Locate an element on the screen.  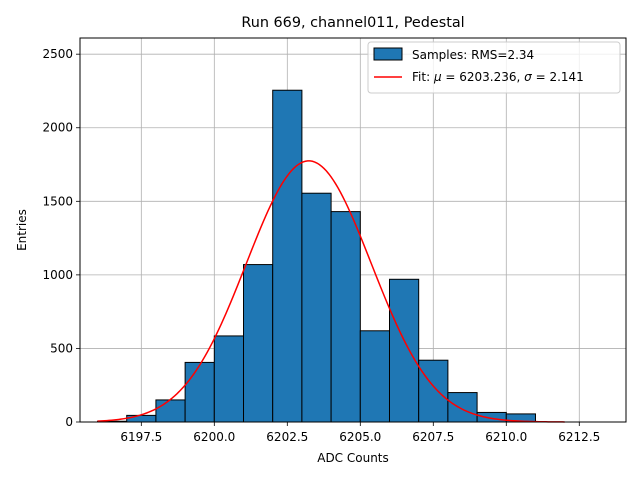
x-tick-label: 6210.0 is located at coordinates (506, 437).